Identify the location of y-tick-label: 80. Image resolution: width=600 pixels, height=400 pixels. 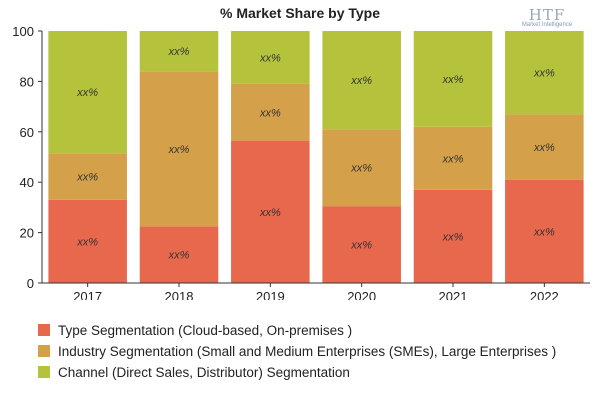
(27, 81).